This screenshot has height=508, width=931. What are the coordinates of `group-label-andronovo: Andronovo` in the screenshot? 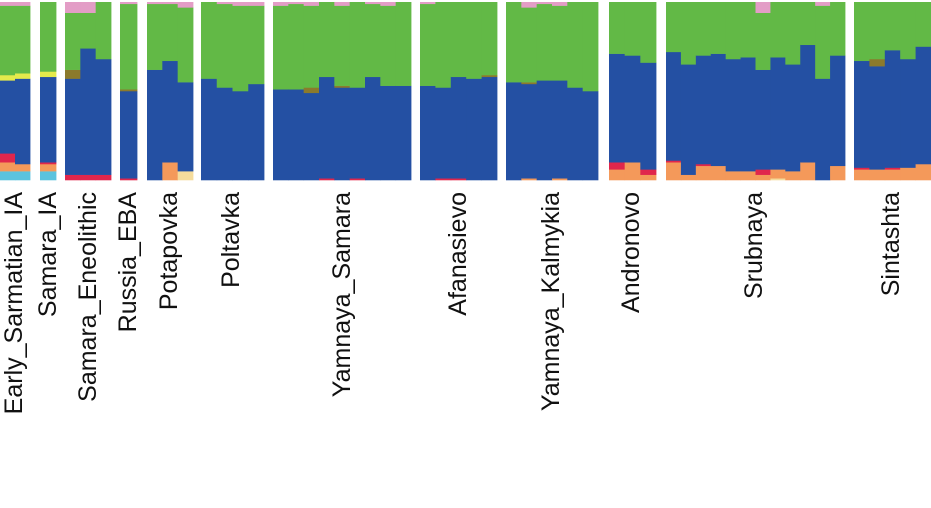 It's located at (631, 252).